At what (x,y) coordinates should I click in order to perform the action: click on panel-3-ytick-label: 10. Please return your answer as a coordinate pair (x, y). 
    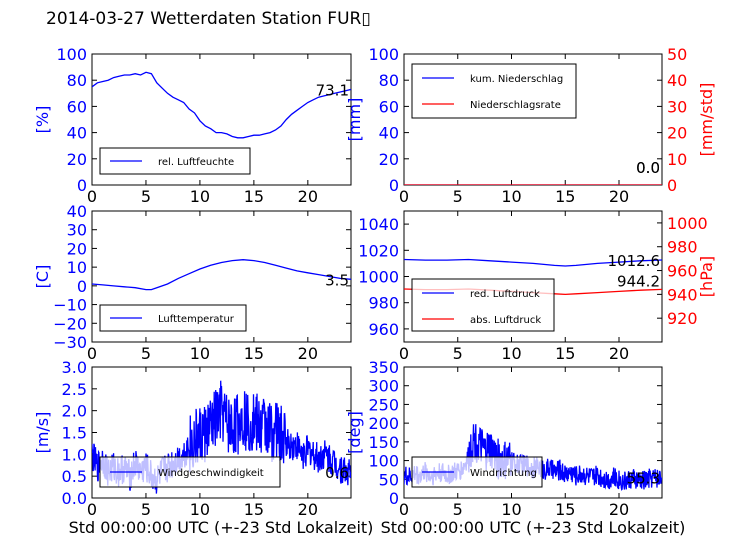
    Looking at the image, I should click on (77, 267).